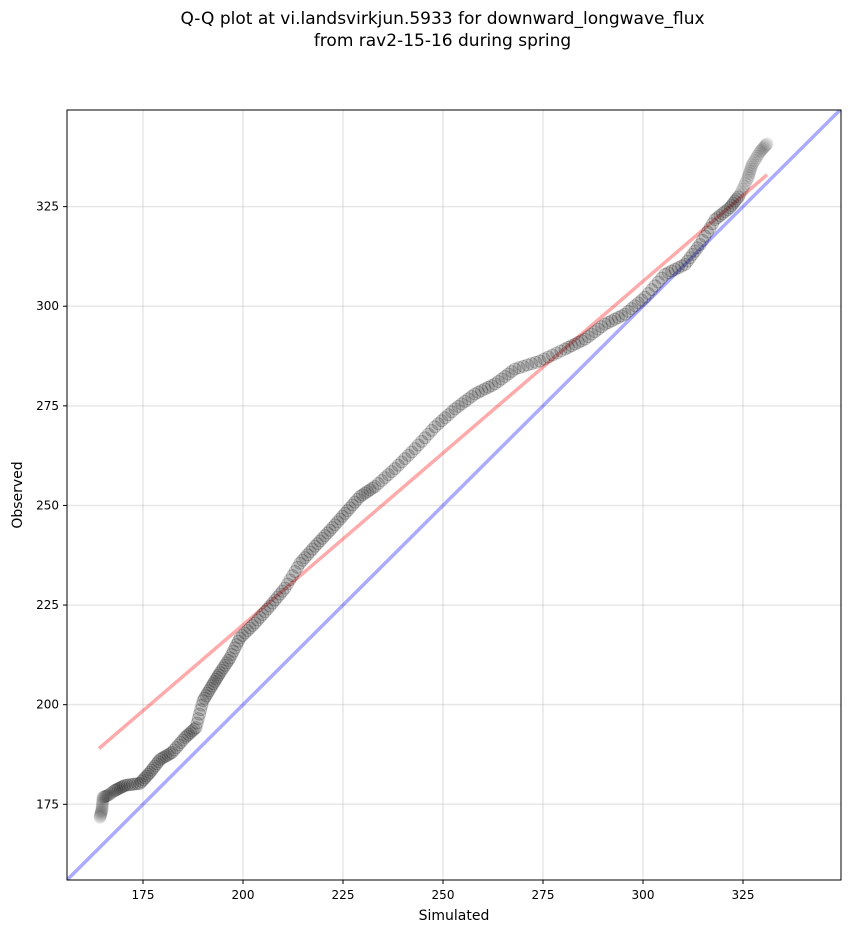 This screenshot has width=851, height=934. What do you see at coordinates (47, 605) in the screenshot?
I see `y-tick-label: 225` at bounding box center [47, 605].